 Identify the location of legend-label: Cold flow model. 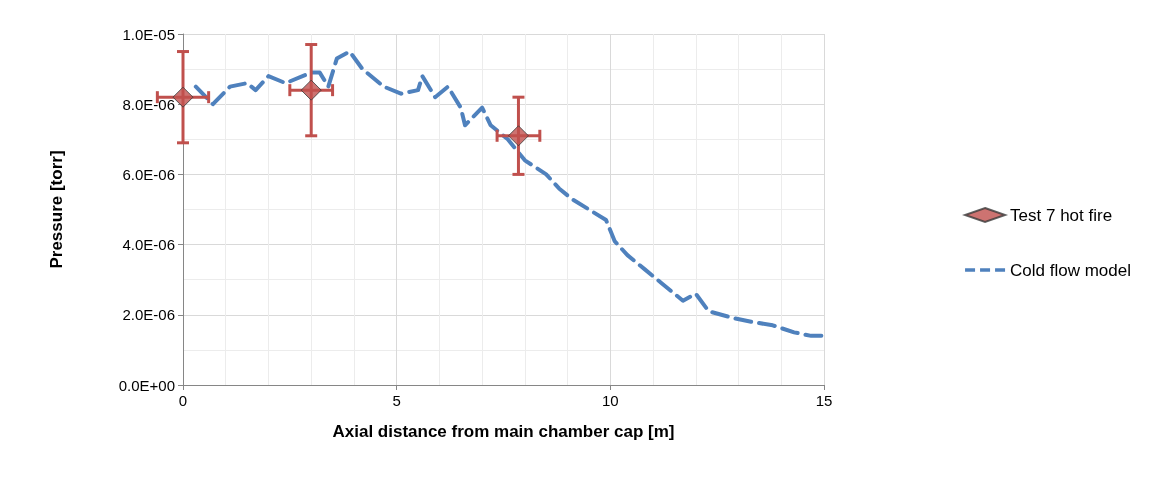
(1071, 270).